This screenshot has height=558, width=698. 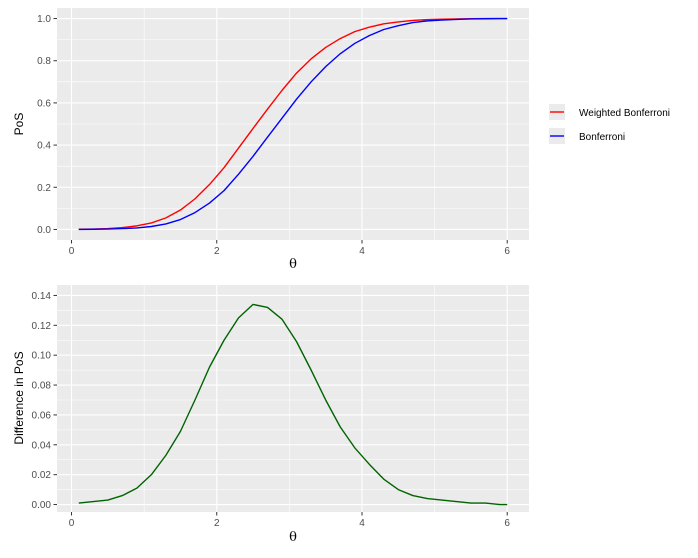 I want to click on top-x-tick-label: 2, so click(x=217, y=251).